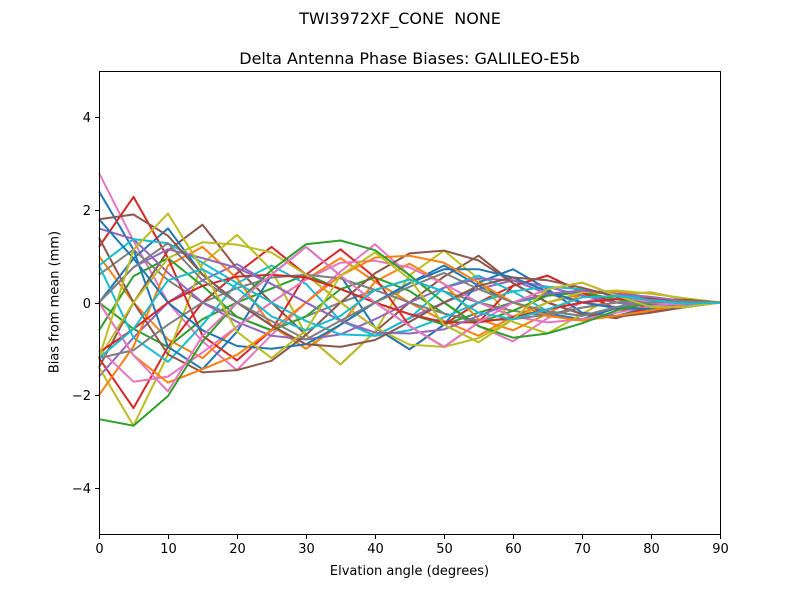  Describe the element at coordinates (87, 118) in the screenshot. I see `y-tick-label: 4` at that location.